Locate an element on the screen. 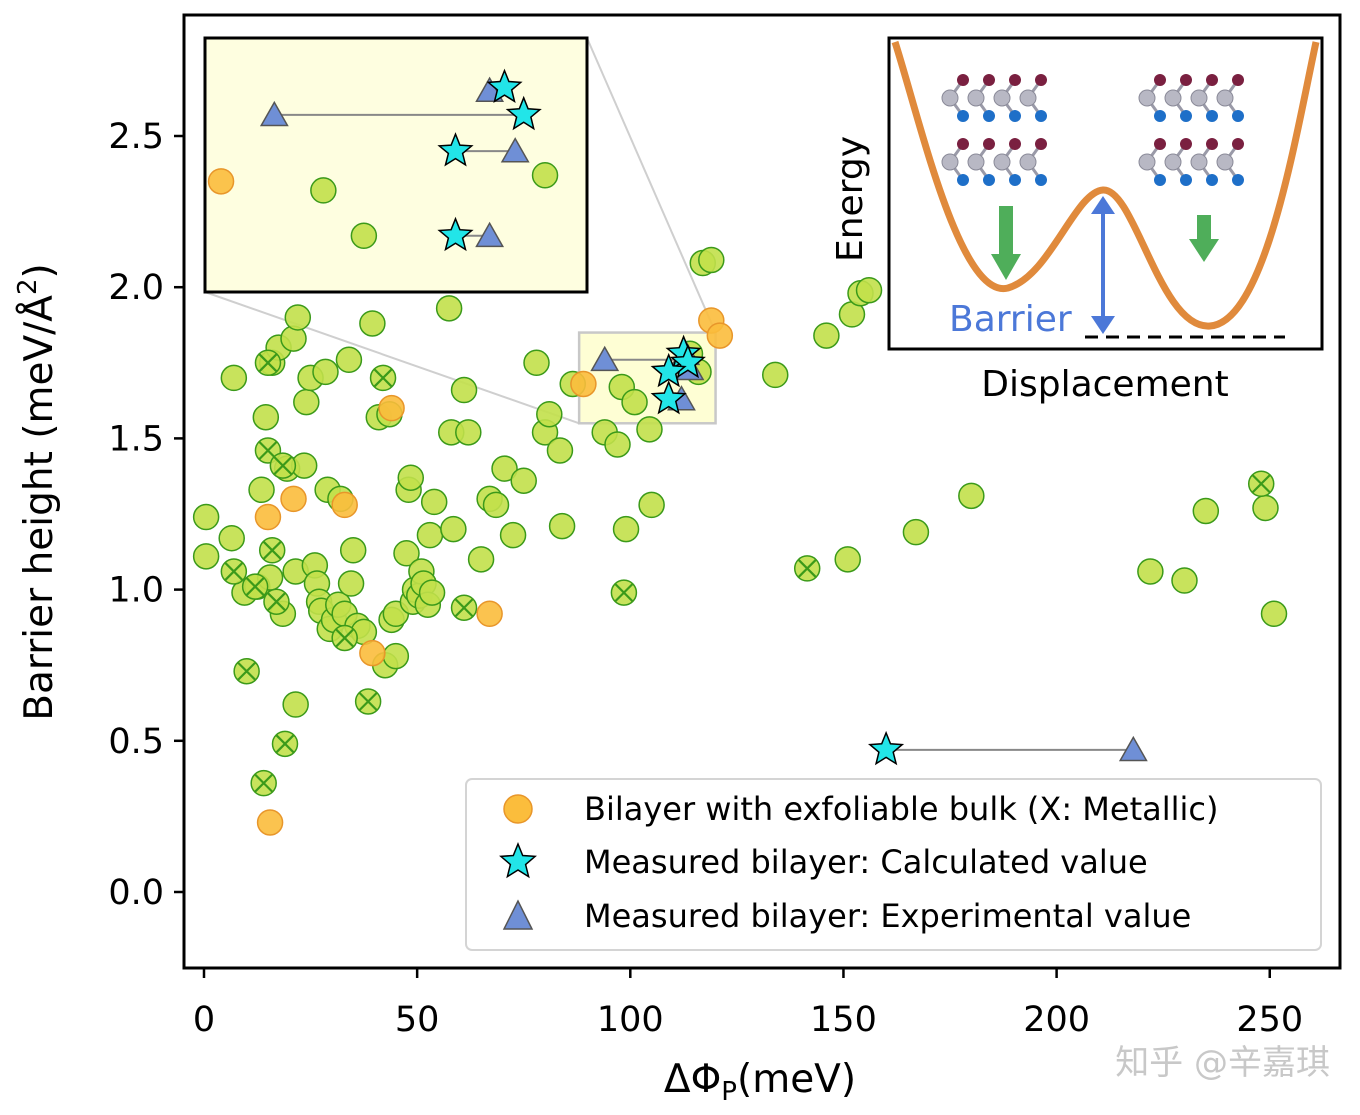 Image resolution: width=1360 pixels, height=1115 pixels. schematic-displacement-label: Displacement is located at coordinates (1104, 384).